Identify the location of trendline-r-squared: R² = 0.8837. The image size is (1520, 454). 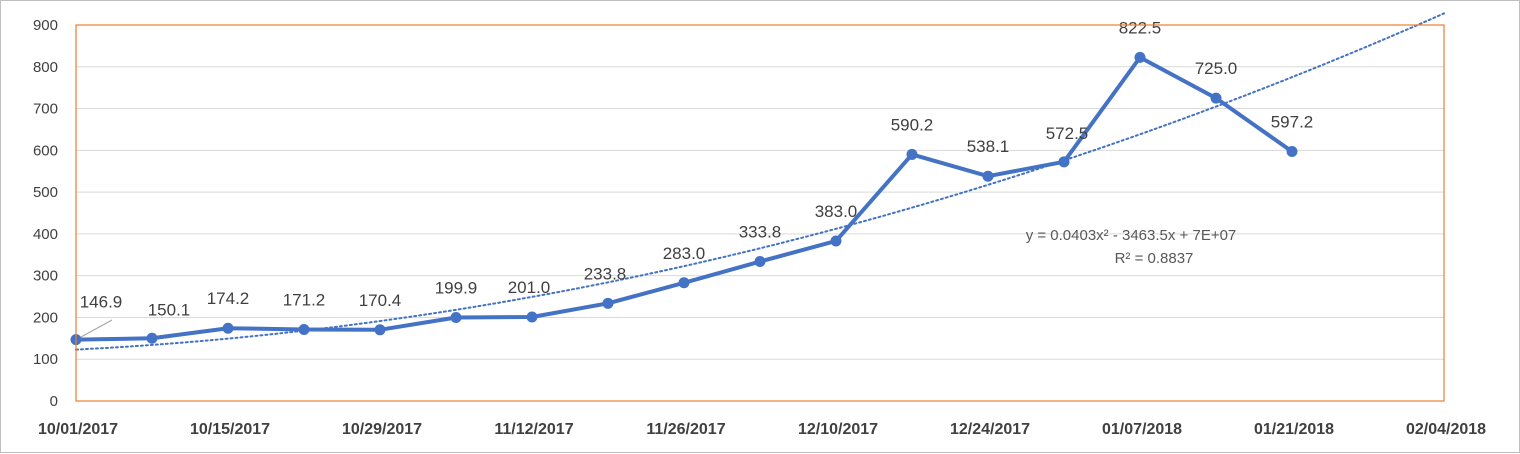
(1154, 258).